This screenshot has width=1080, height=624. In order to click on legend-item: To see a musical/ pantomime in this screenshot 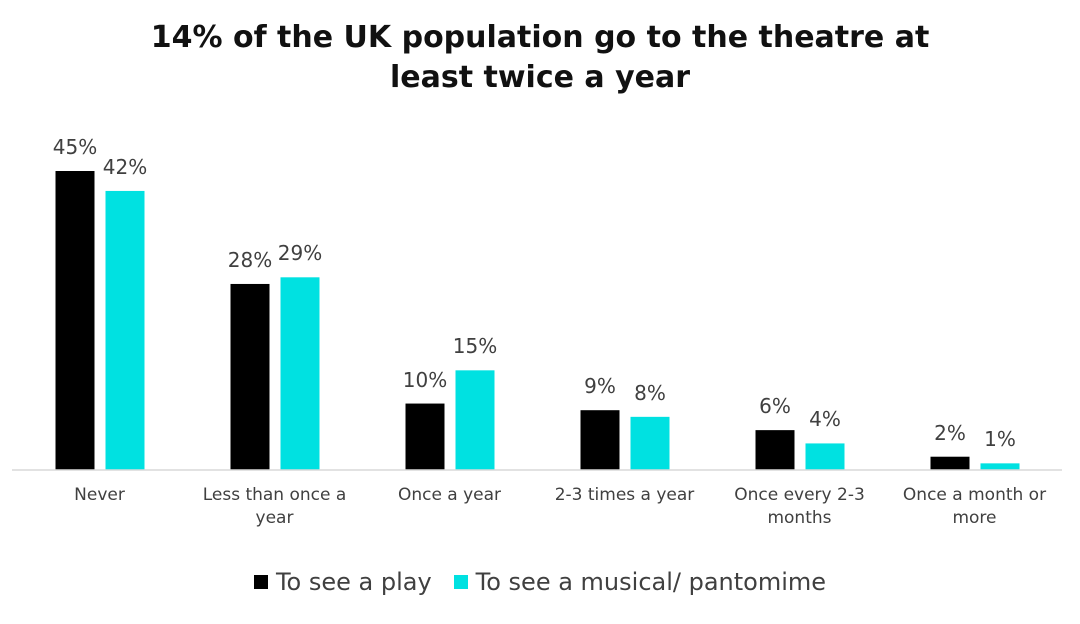, I will do `click(640, 582)`.